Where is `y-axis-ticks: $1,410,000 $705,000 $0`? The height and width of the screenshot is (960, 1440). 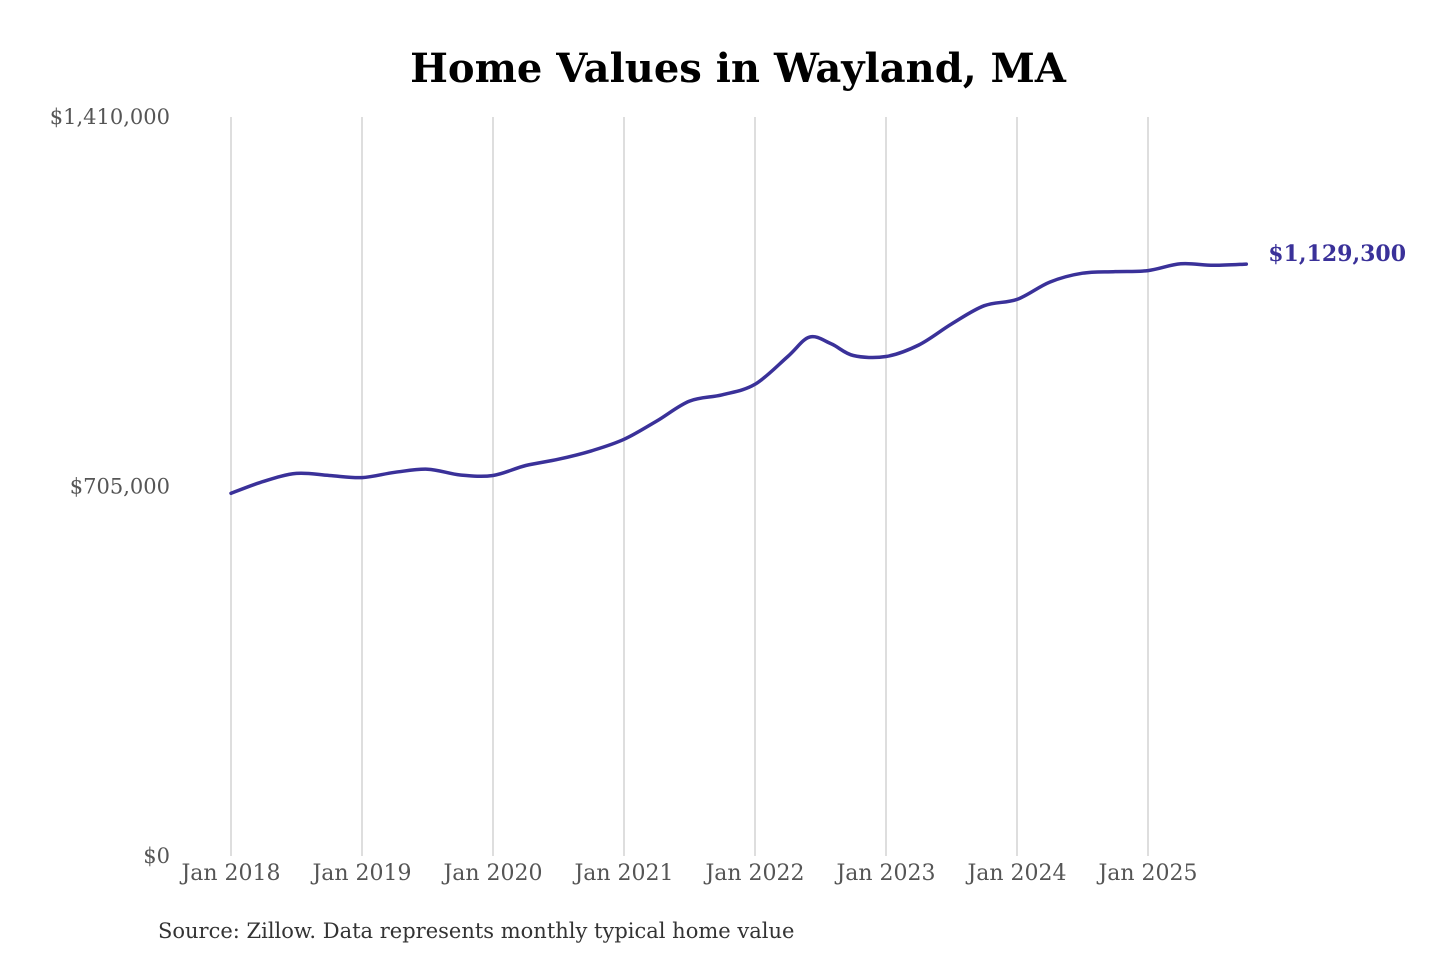 y-axis-ticks: $1,410,000 $705,000 $0 is located at coordinates (110, 486).